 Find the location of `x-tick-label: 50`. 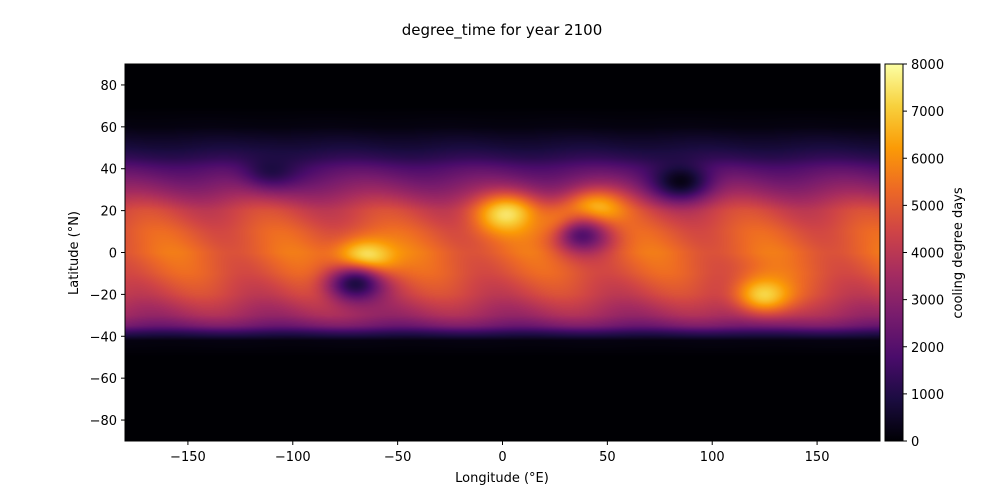

x-tick-label: 50 is located at coordinates (607, 457).